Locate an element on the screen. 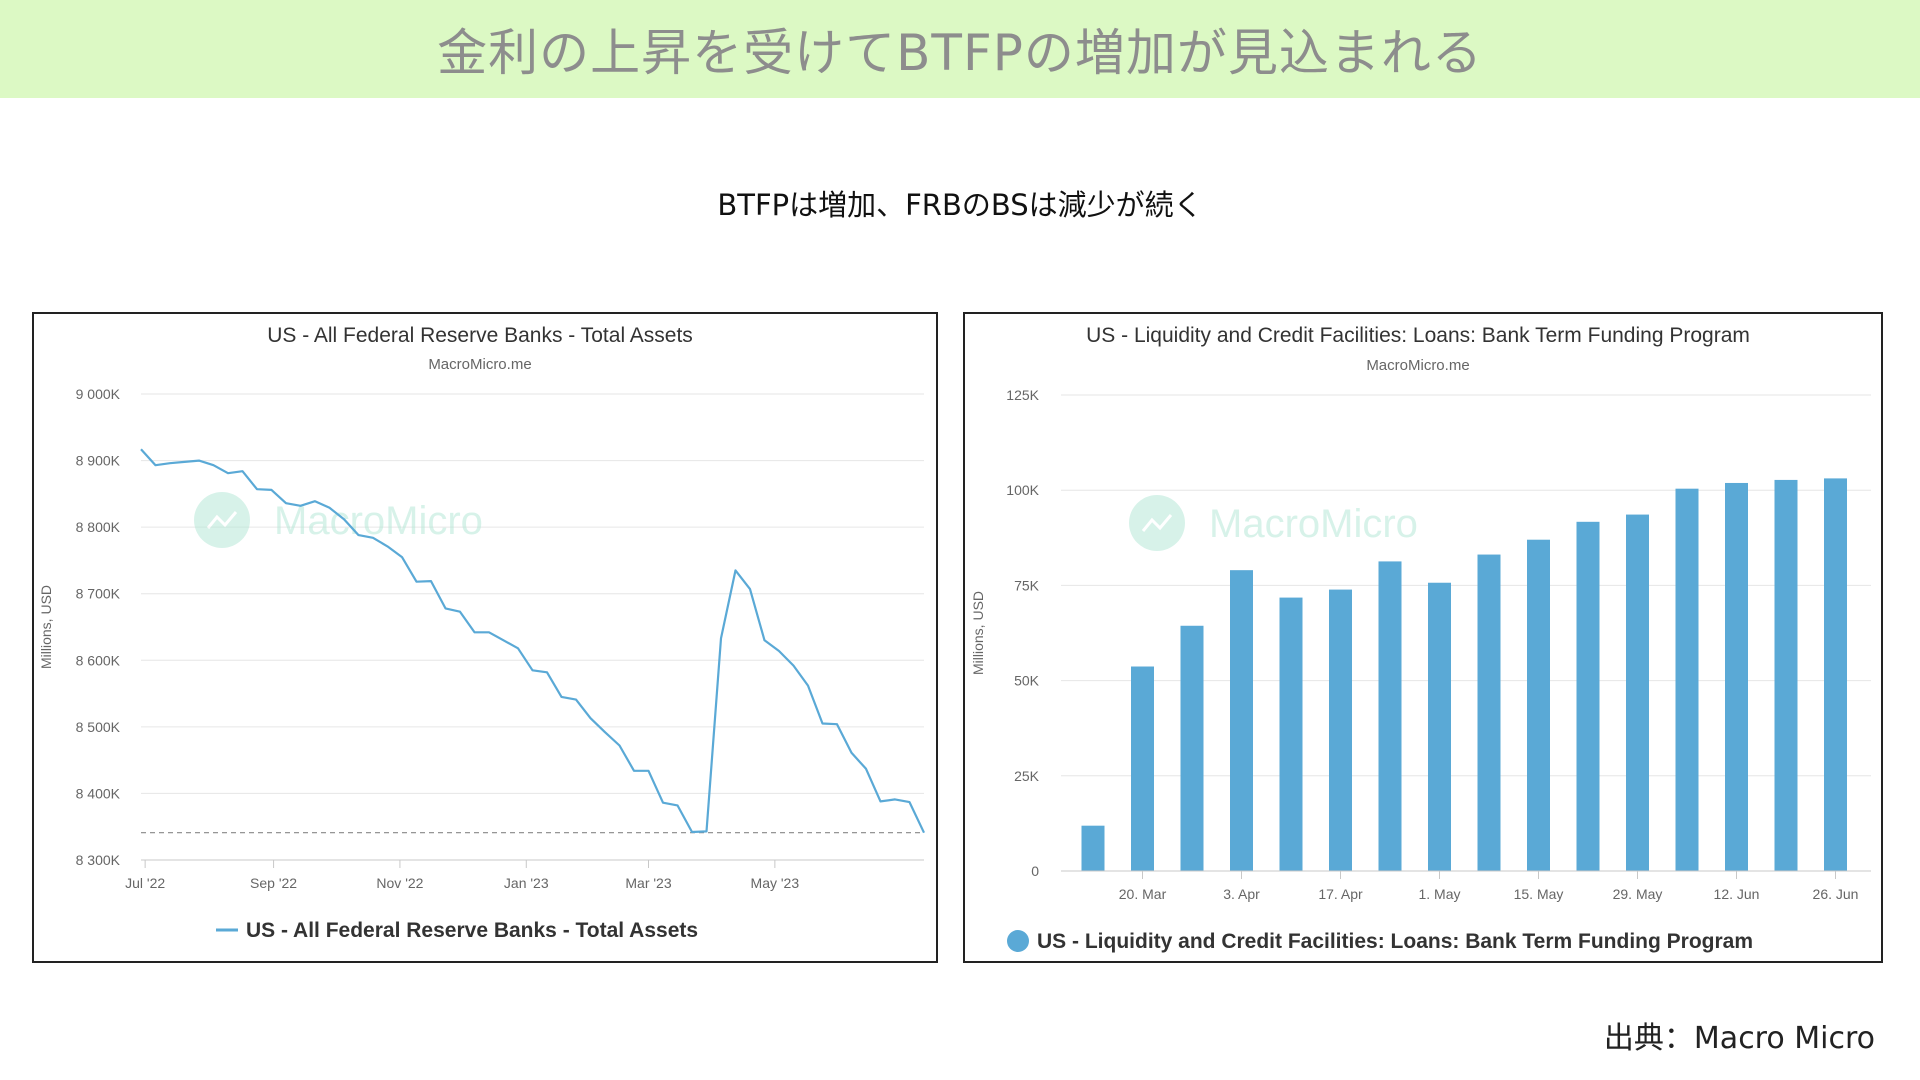 This screenshot has width=1920, height=1080. slide-subtitle: BTFPは増加、FRBのBSは減少が続く is located at coordinates (960, 205).